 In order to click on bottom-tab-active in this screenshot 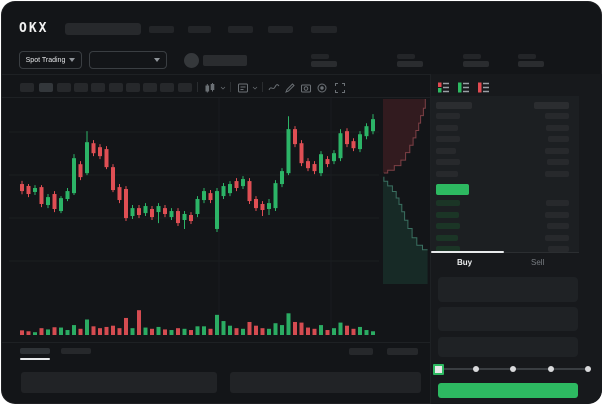, I will do `click(35, 351)`.